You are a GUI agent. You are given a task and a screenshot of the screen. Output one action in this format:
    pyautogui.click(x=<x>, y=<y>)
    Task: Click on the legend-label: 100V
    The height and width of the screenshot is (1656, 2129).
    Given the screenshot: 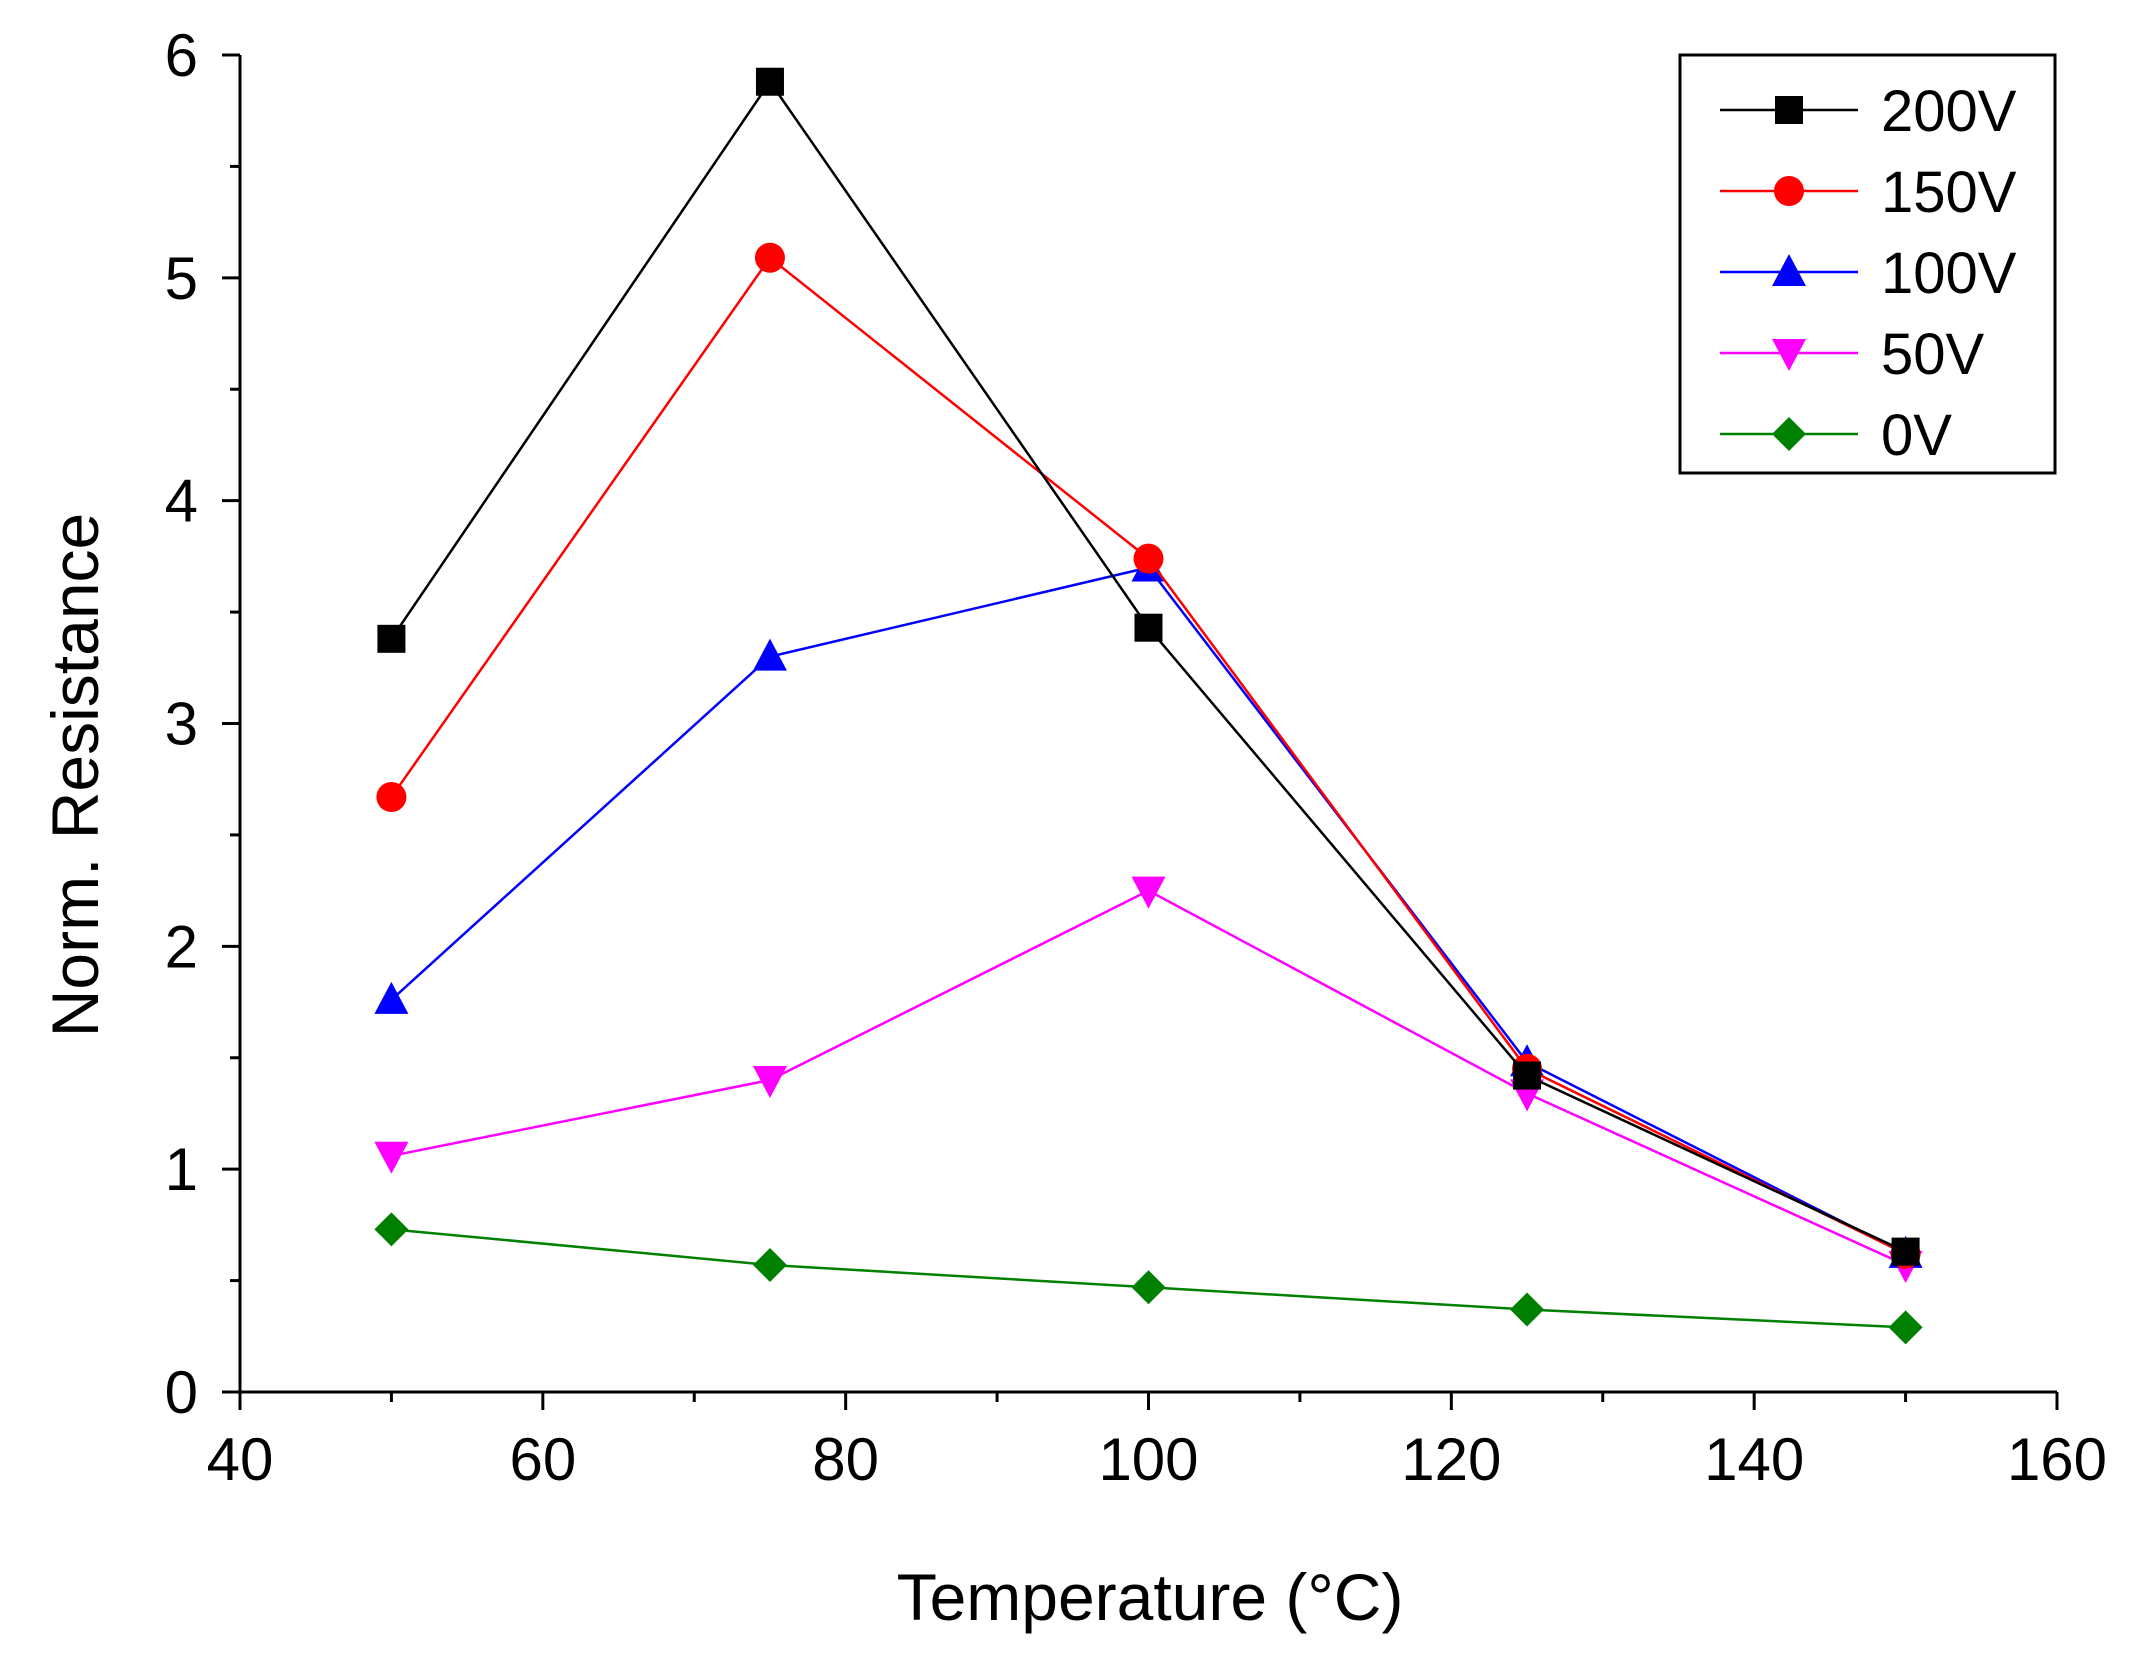 What is the action you would take?
    pyautogui.click(x=1949, y=273)
    